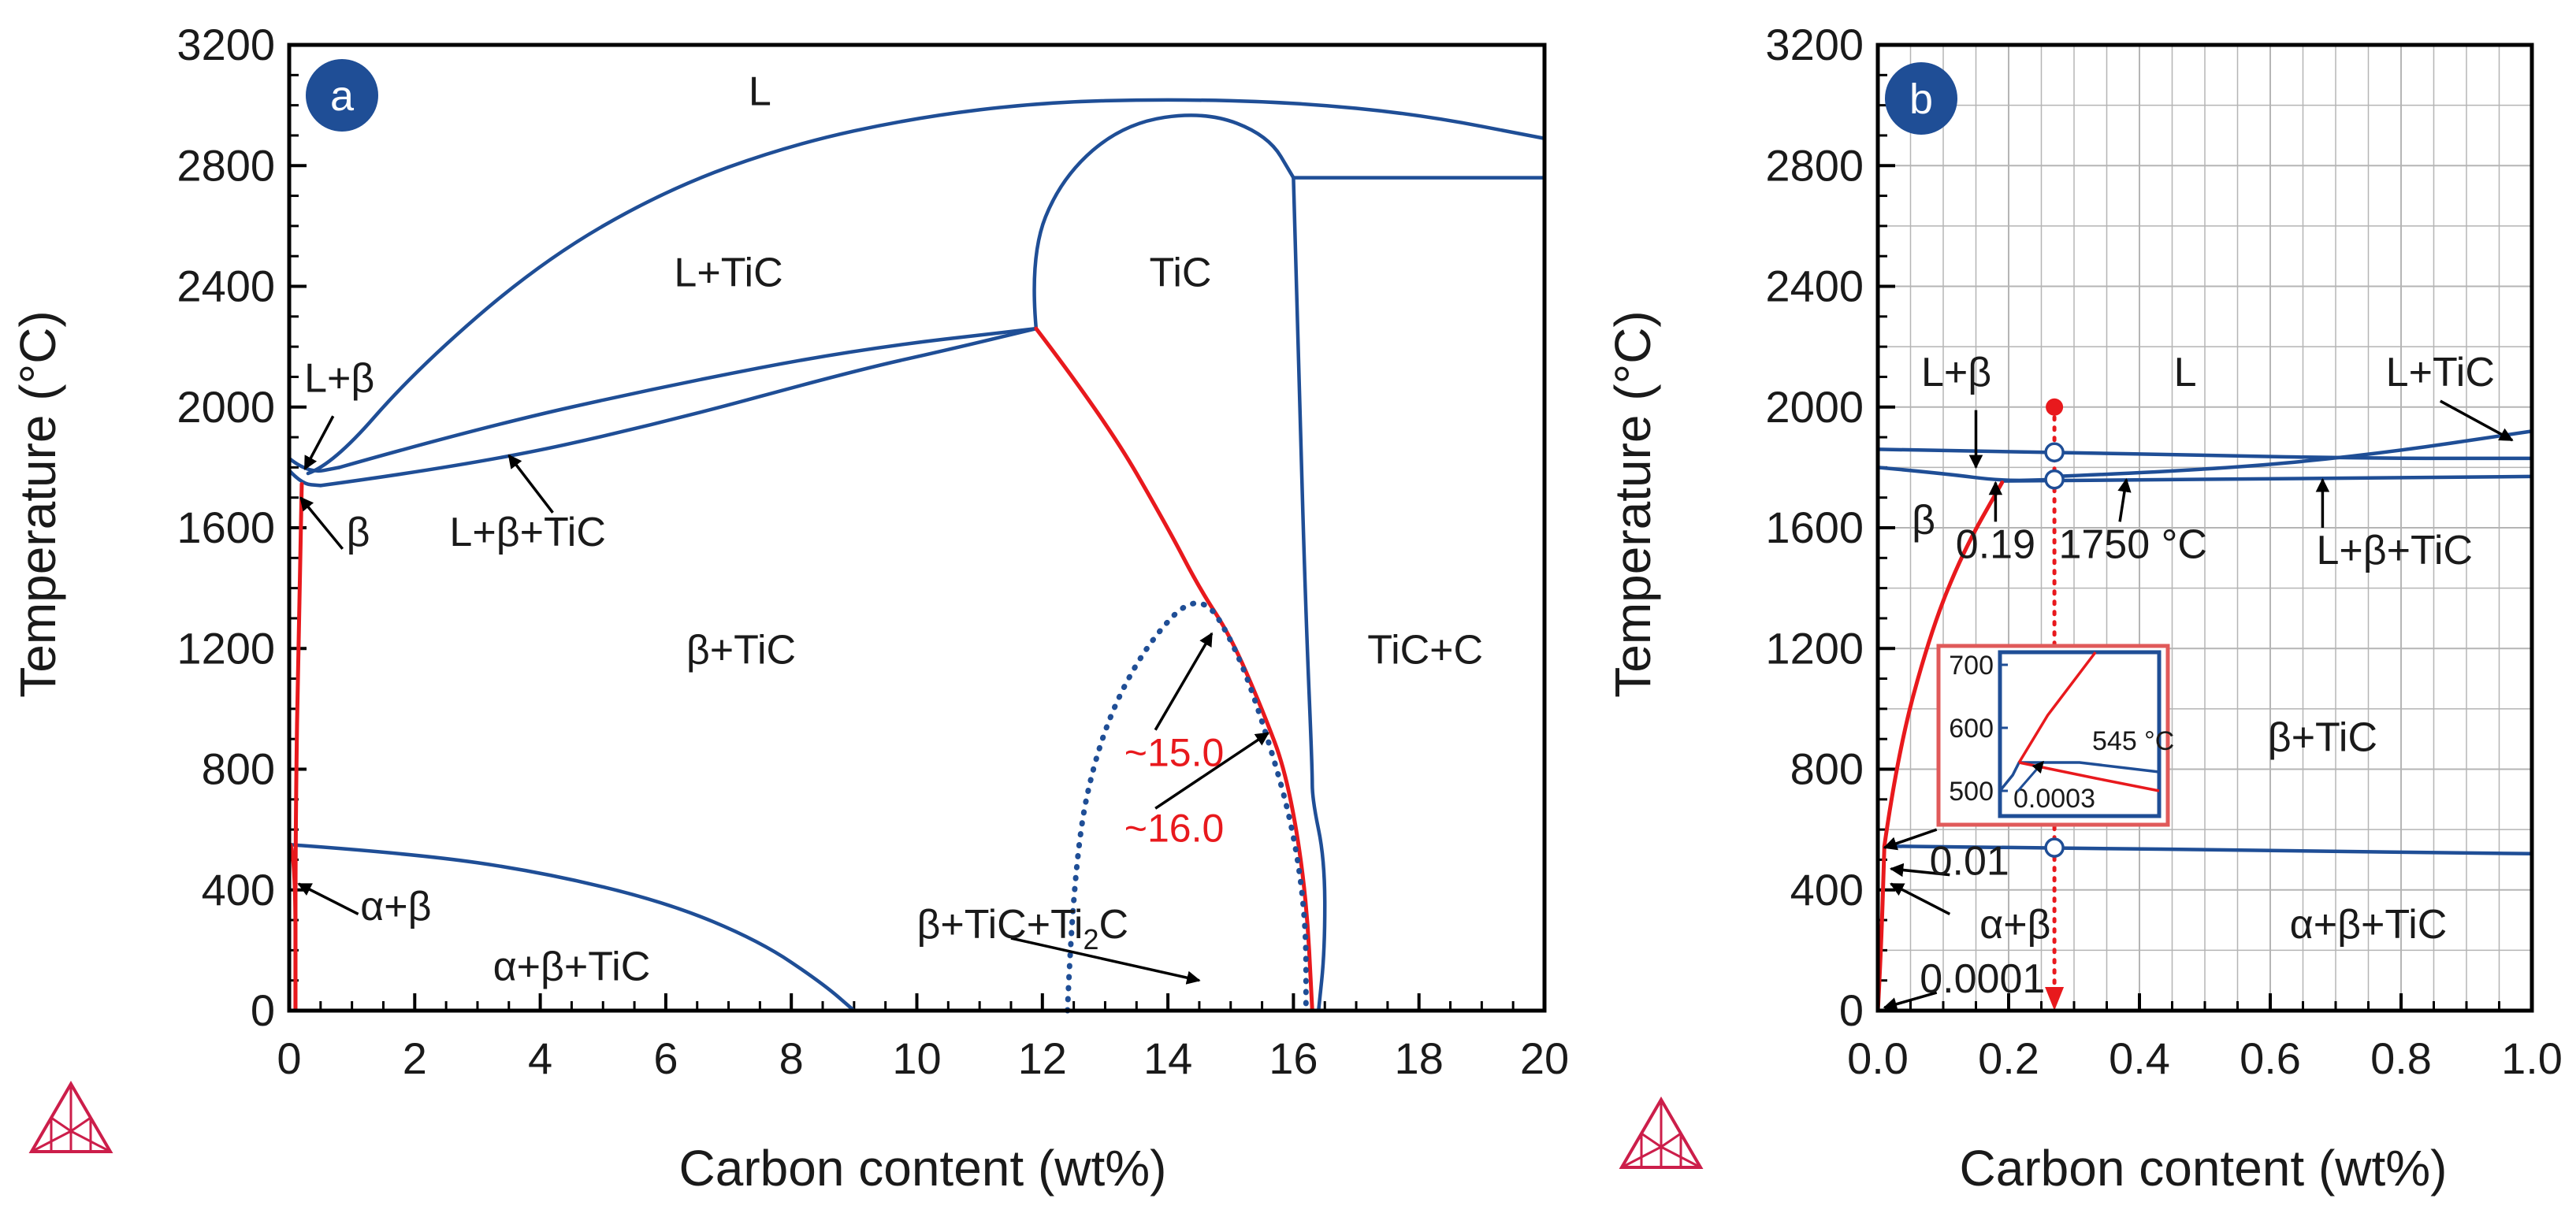  I want to click on panel-b-arrows, so click(2198, 705).